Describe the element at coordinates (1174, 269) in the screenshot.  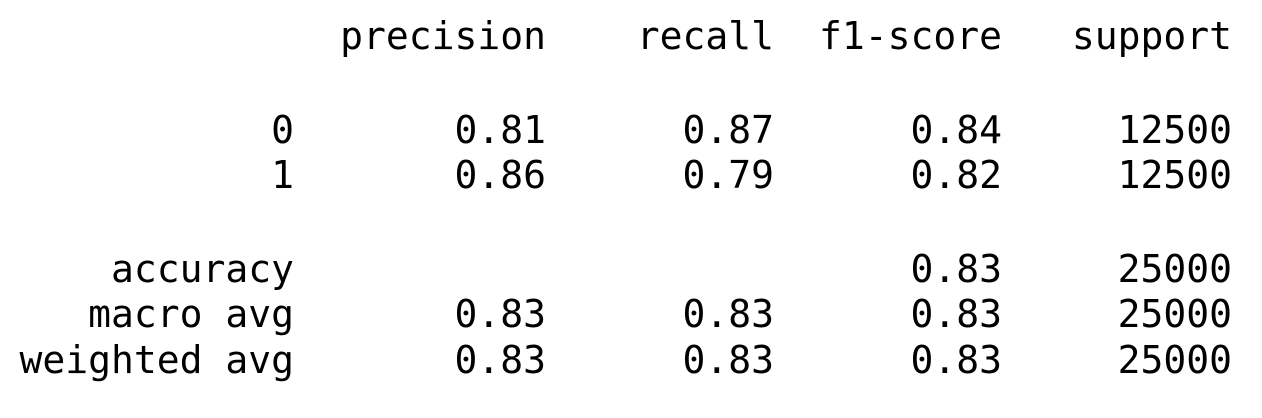
I see `accuracy-support: 25000` at that location.